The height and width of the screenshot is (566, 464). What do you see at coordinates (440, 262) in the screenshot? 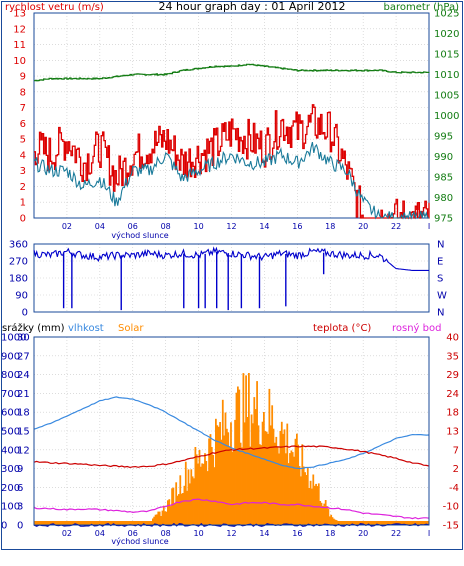
I see `compass-tick-label: E` at bounding box center [440, 262].